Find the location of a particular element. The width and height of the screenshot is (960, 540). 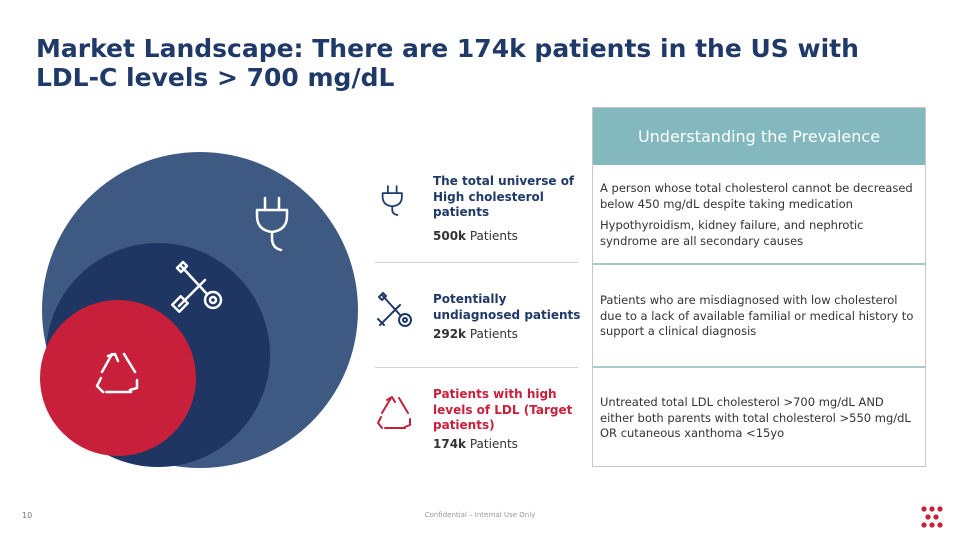

page-number: 10 is located at coordinates (27, 515).